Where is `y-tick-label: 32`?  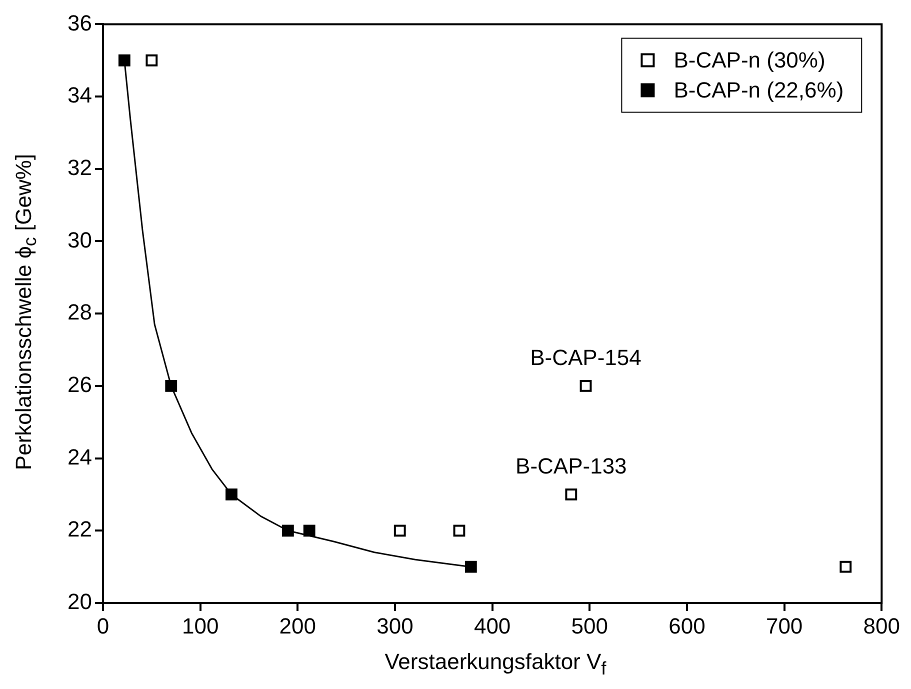 y-tick-label: 32 is located at coordinates (80, 167).